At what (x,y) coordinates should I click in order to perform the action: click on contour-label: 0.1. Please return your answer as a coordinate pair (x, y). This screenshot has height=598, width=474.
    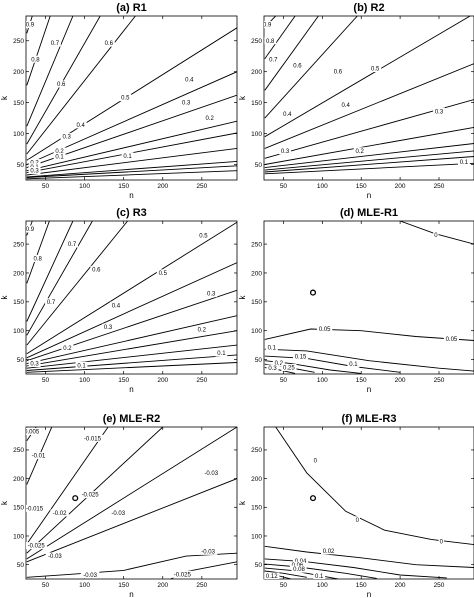
    Looking at the image, I should click on (81, 366).